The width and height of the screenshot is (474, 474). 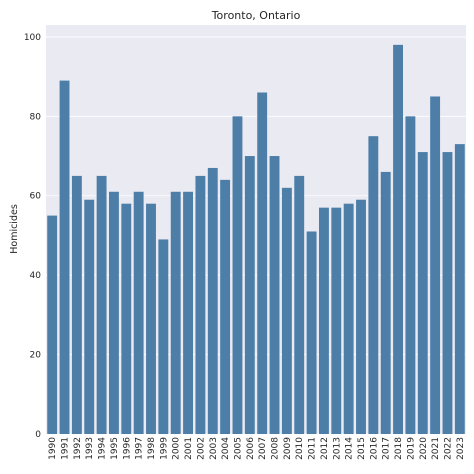 What do you see at coordinates (138, 312) in the screenshot?
I see `bar-1997` at bounding box center [138, 312].